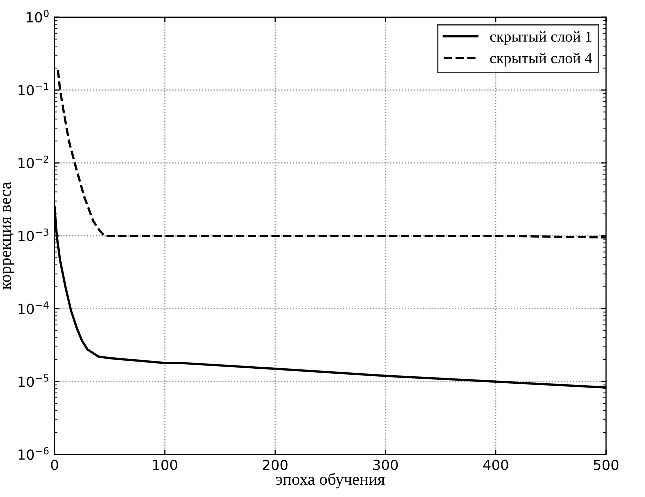 The image size is (645, 497). I want to click on x-tick-label: 300, so click(386, 465).